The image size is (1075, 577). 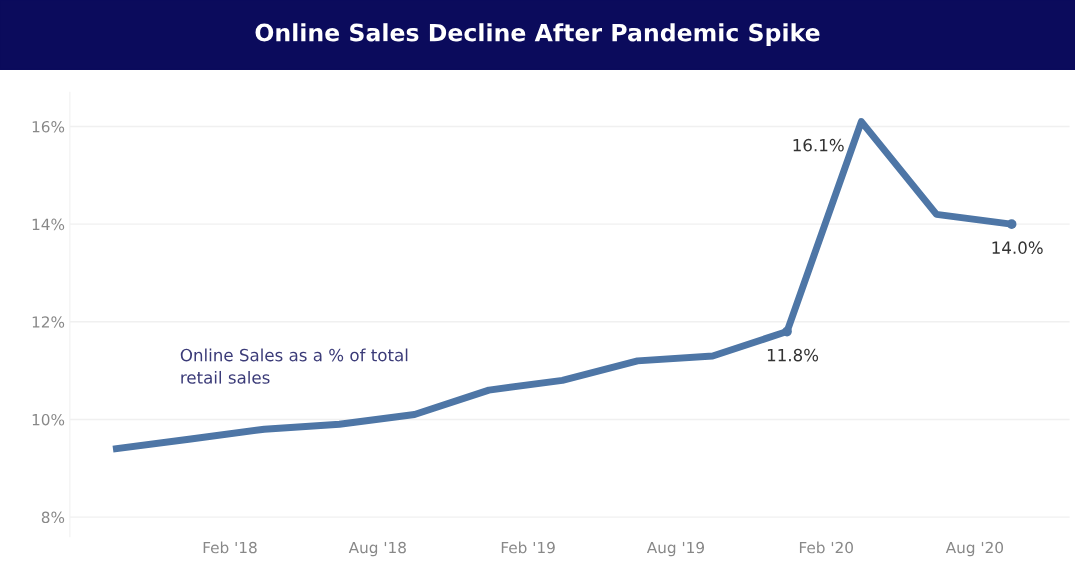 What do you see at coordinates (377, 549) in the screenshot?
I see `x-tick-label: Aug '18` at bounding box center [377, 549].